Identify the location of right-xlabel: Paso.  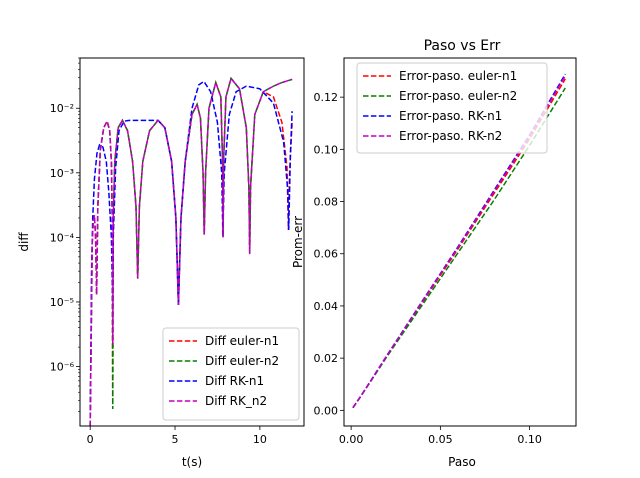
(462, 462).